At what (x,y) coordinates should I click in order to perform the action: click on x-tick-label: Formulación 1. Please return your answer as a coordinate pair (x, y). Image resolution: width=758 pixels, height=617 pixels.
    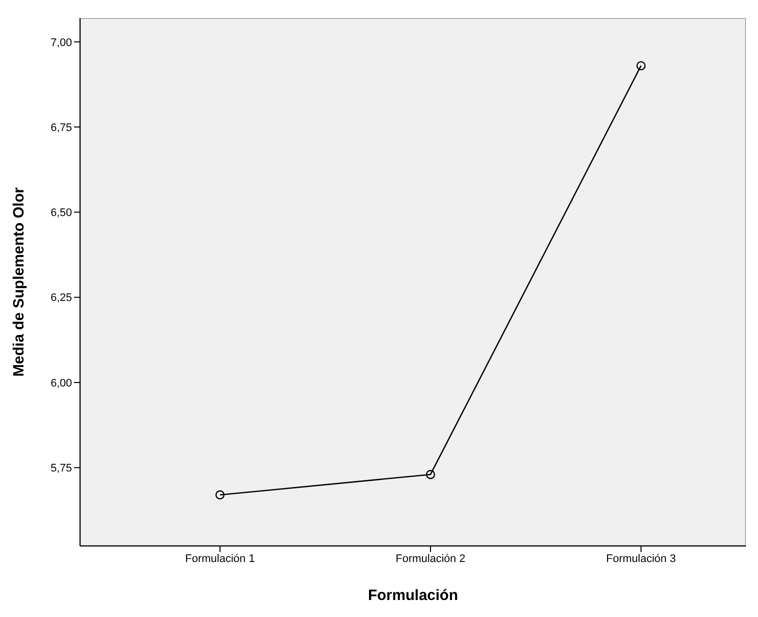
    Looking at the image, I should click on (220, 558).